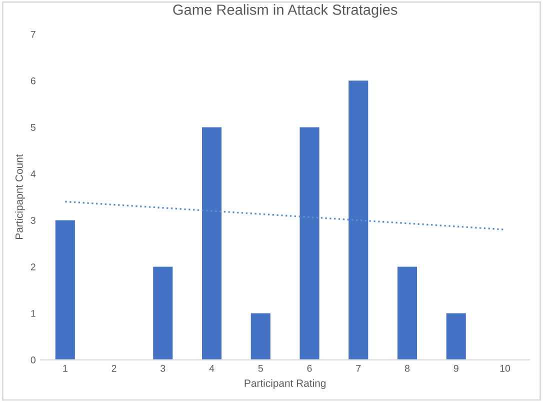 The image size is (543, 402). Describe the element at coordinates (309, 368) in the screenshot. I see `x-tick-label: 6` at that location.